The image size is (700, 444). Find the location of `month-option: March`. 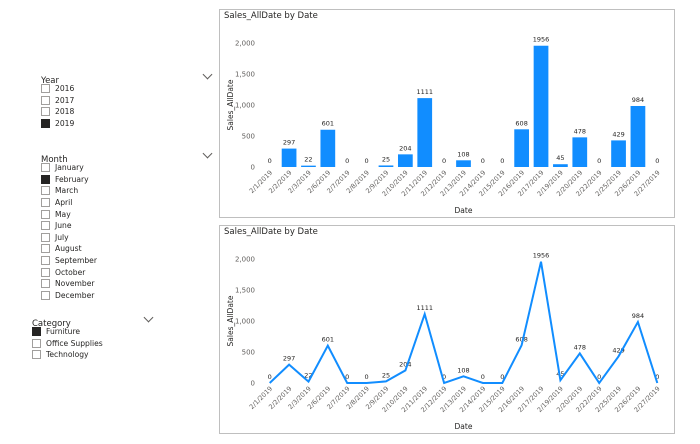

month-option: March is located at coordinates (128, 191).